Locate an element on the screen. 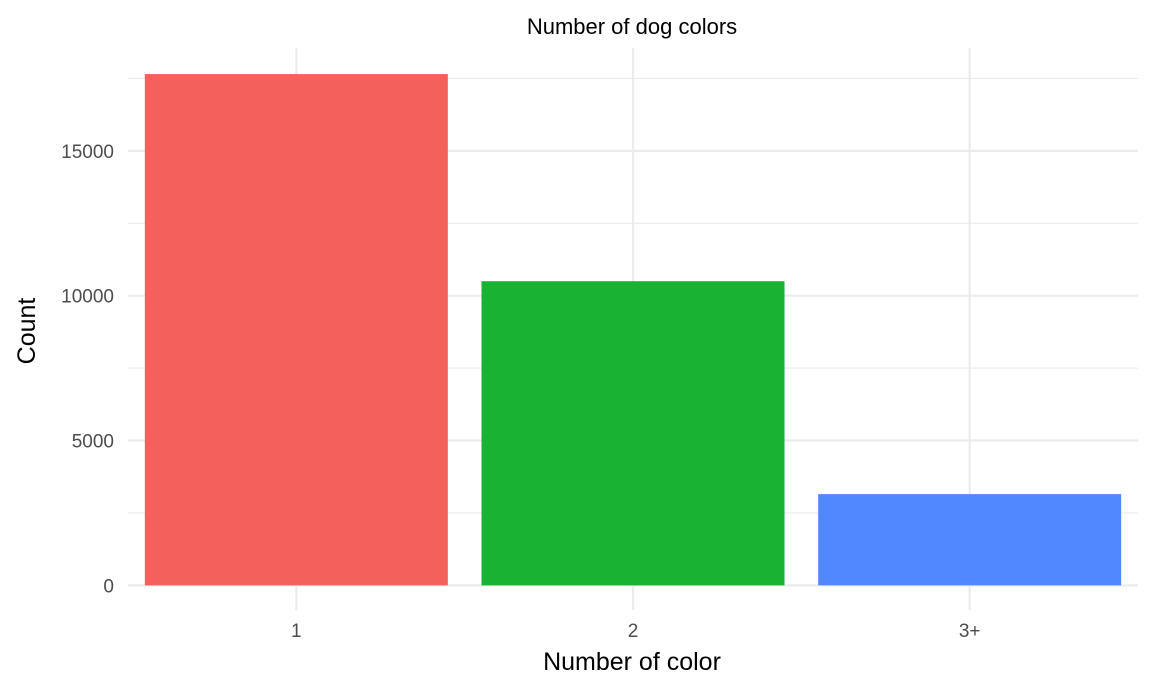  y-tick-label: 15000 is located at coordinates (87, 152).